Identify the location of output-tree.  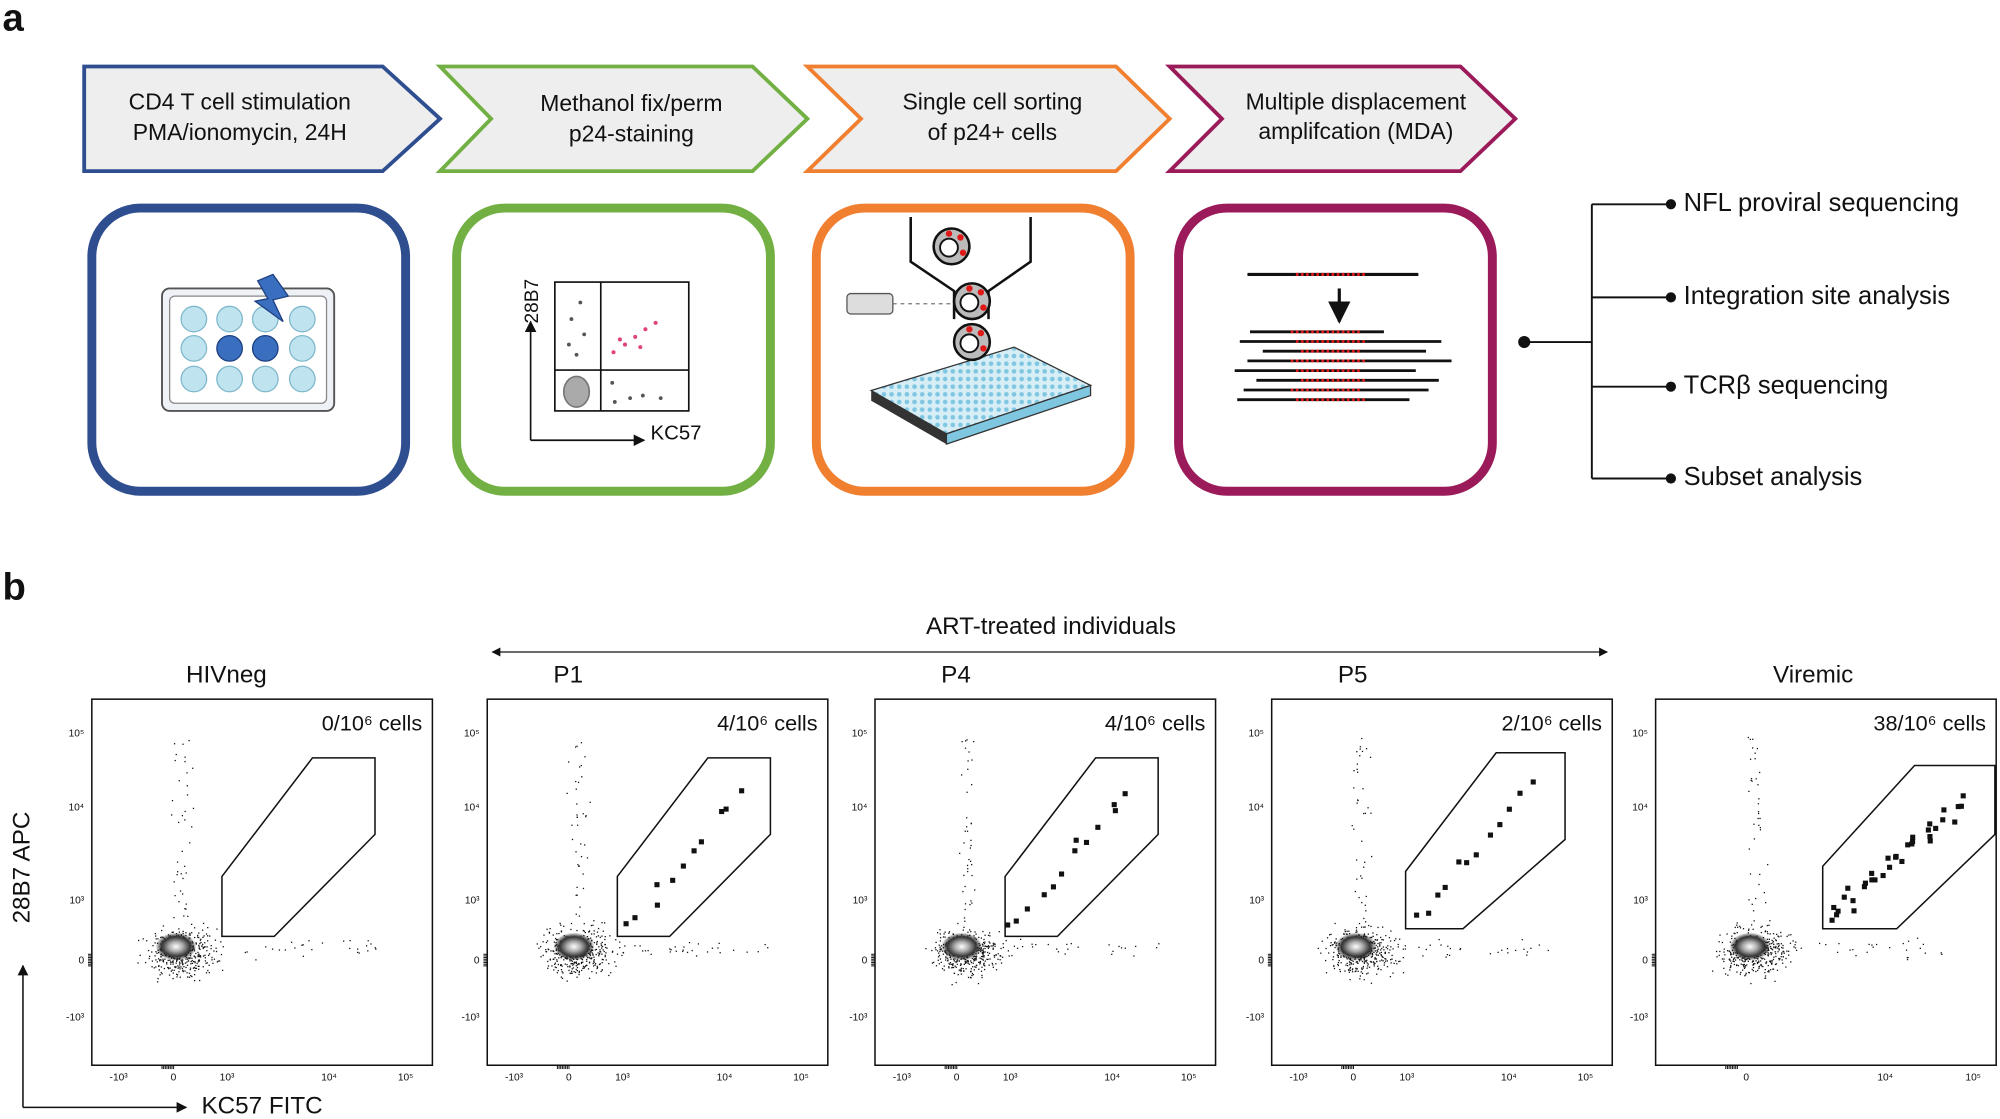
(1555, 341).